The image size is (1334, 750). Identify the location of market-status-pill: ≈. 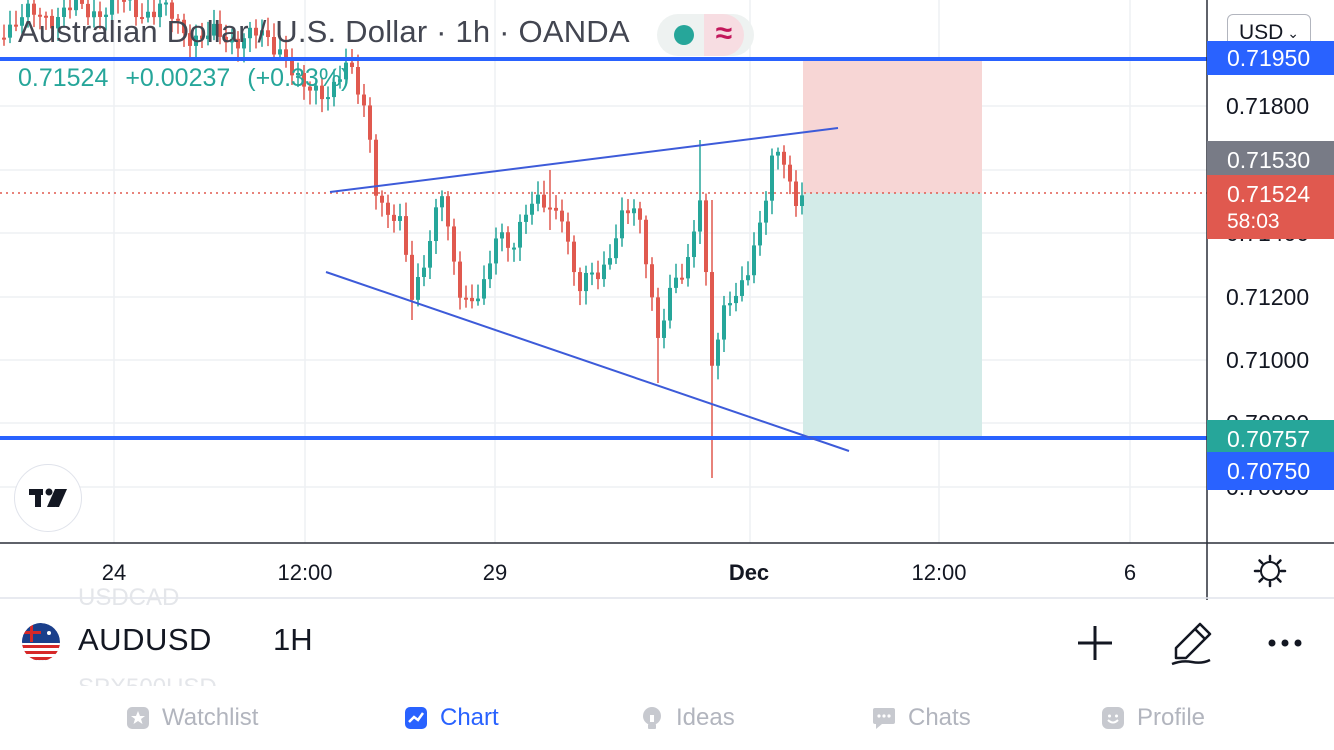
(705, 35).